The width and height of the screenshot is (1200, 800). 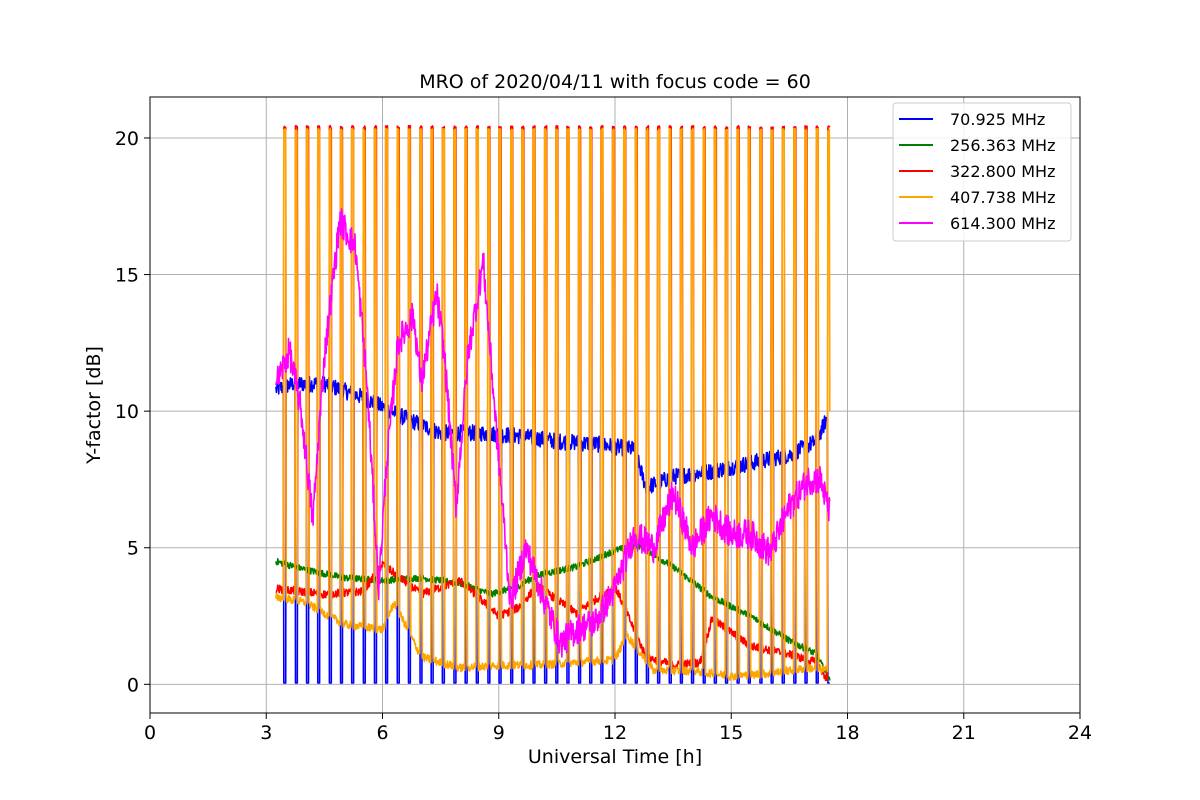 I want to click on y-tick-label: 5, so click(x=133, y=549).